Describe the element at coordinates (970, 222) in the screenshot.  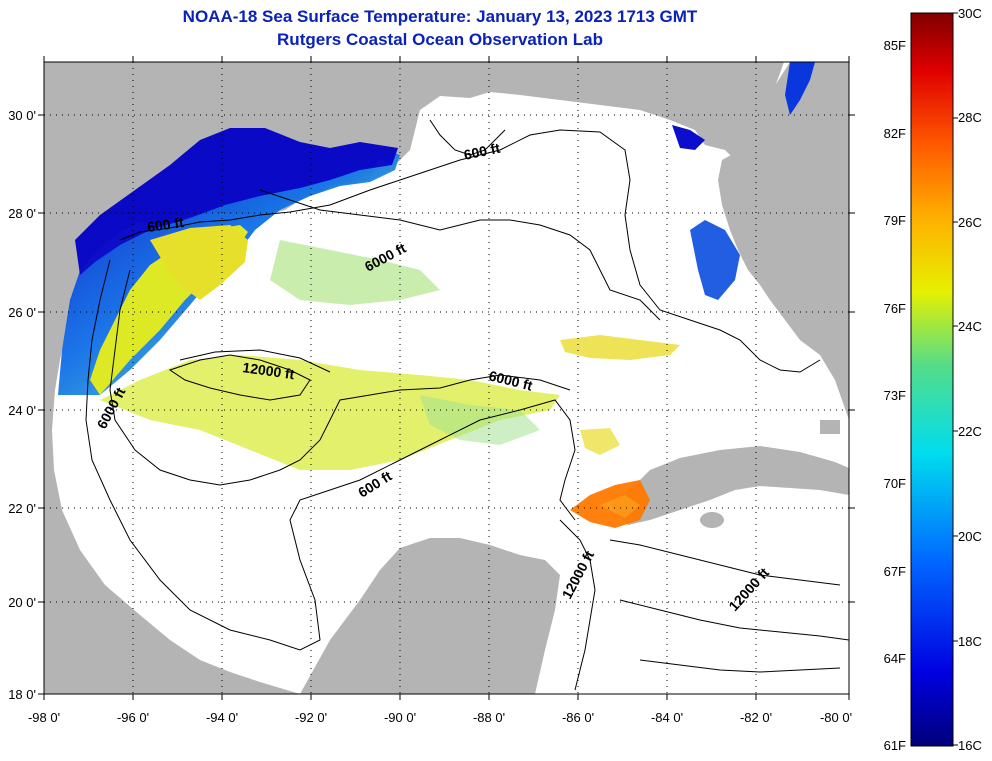
I see `colorbar-c-label: 26C` at that location.